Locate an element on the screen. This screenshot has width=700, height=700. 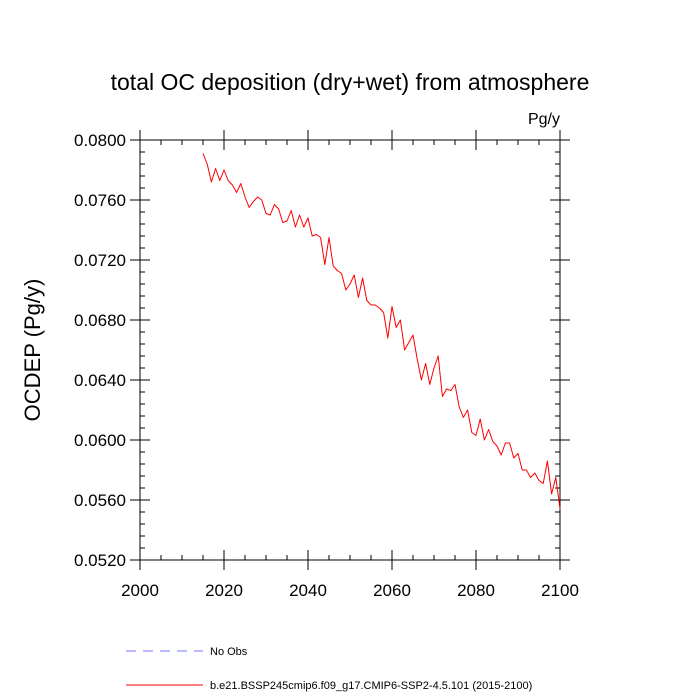
x-tick-label: 2080 is located at coordinates (476, 590).